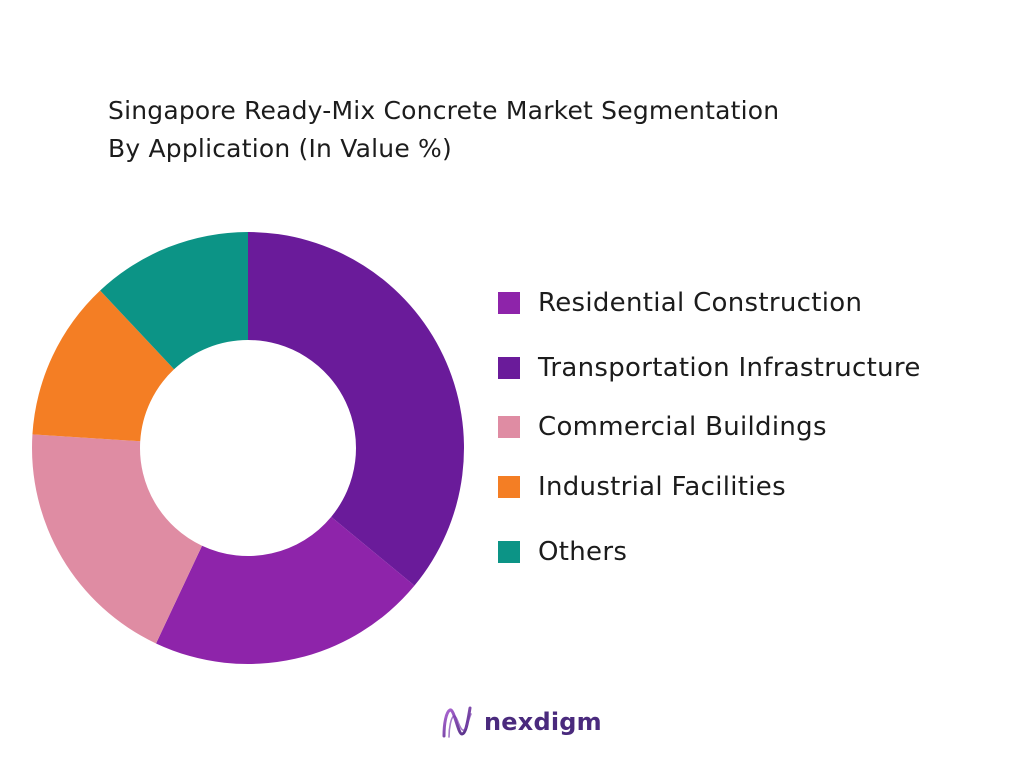 Image resolution: width=1024 pixels, height=768 pixels. I want to click on legend-item-others: Others, so click(562, 552).